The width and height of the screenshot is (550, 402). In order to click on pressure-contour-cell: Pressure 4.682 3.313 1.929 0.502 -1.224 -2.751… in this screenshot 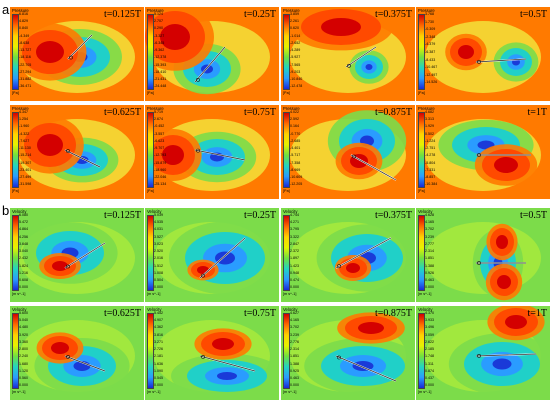, I will do `click(483, 152)`.